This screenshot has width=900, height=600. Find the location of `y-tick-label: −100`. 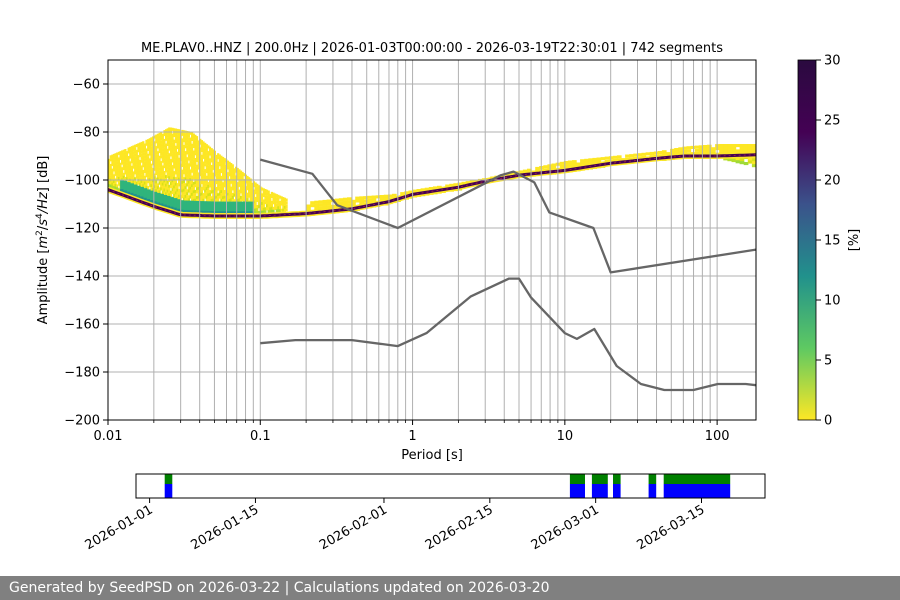

y-tick-label: −100 is located at coordinates (82, 181).